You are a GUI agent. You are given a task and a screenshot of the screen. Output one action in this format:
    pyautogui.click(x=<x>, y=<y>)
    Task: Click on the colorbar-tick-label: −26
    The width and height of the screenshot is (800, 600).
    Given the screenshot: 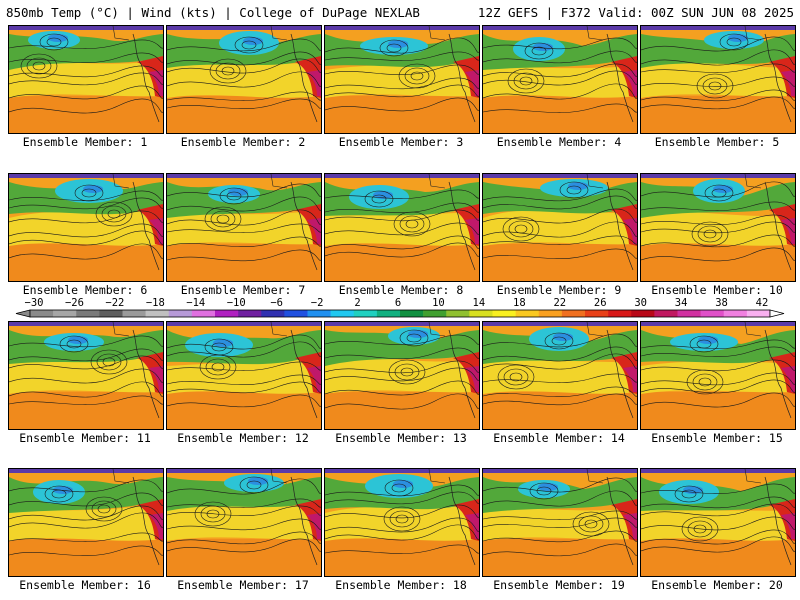 What is the action you would take?
    pyautogui.click(x=74, y=303)
    